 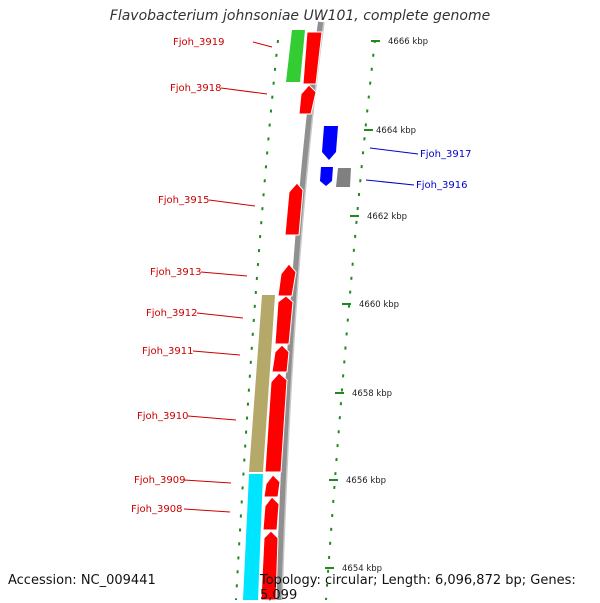 I want to click on label-fjoh-3910: Fjoh_3910, so click(x=162, y=416).